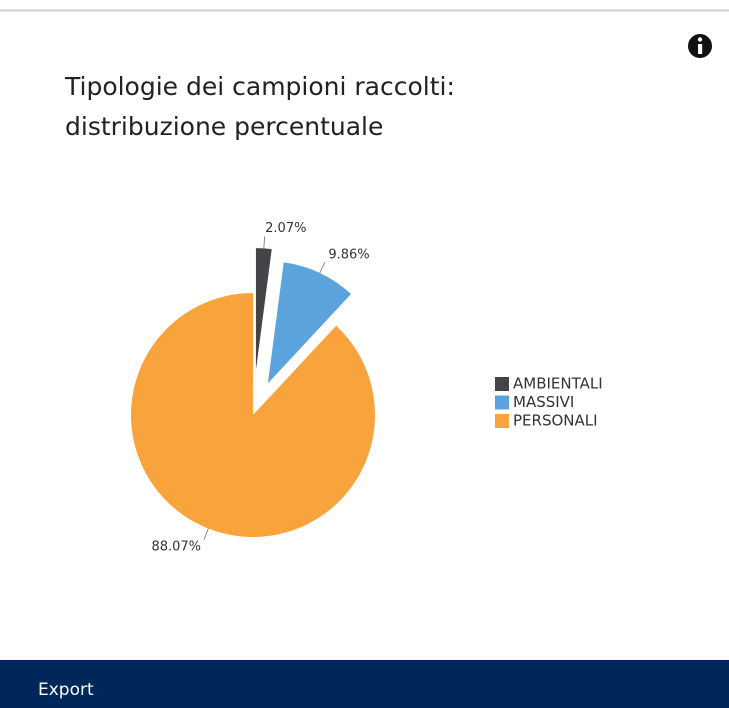  What do you see at coordinates (259, 86) in the screenshot?
I see `chart-title: Tipologie dei campioni raccolti:` at bounding box center [259, 86].